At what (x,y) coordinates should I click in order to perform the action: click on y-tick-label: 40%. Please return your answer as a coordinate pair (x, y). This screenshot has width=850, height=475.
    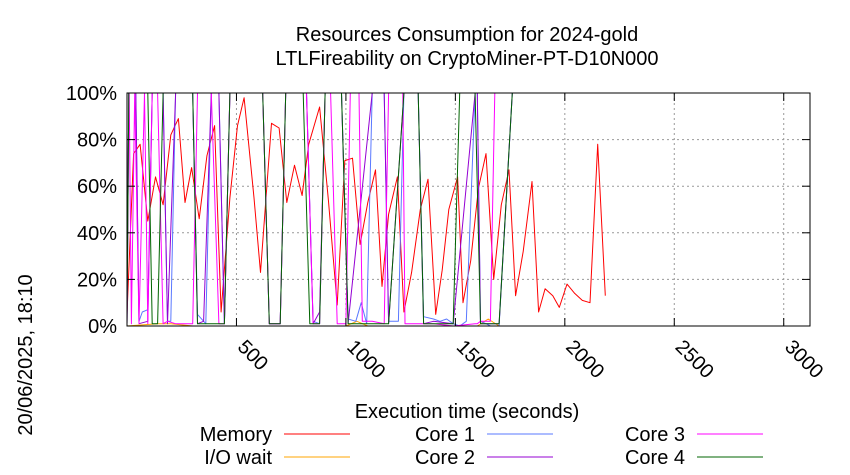
    Looking at the image, I should click on (97, 234).